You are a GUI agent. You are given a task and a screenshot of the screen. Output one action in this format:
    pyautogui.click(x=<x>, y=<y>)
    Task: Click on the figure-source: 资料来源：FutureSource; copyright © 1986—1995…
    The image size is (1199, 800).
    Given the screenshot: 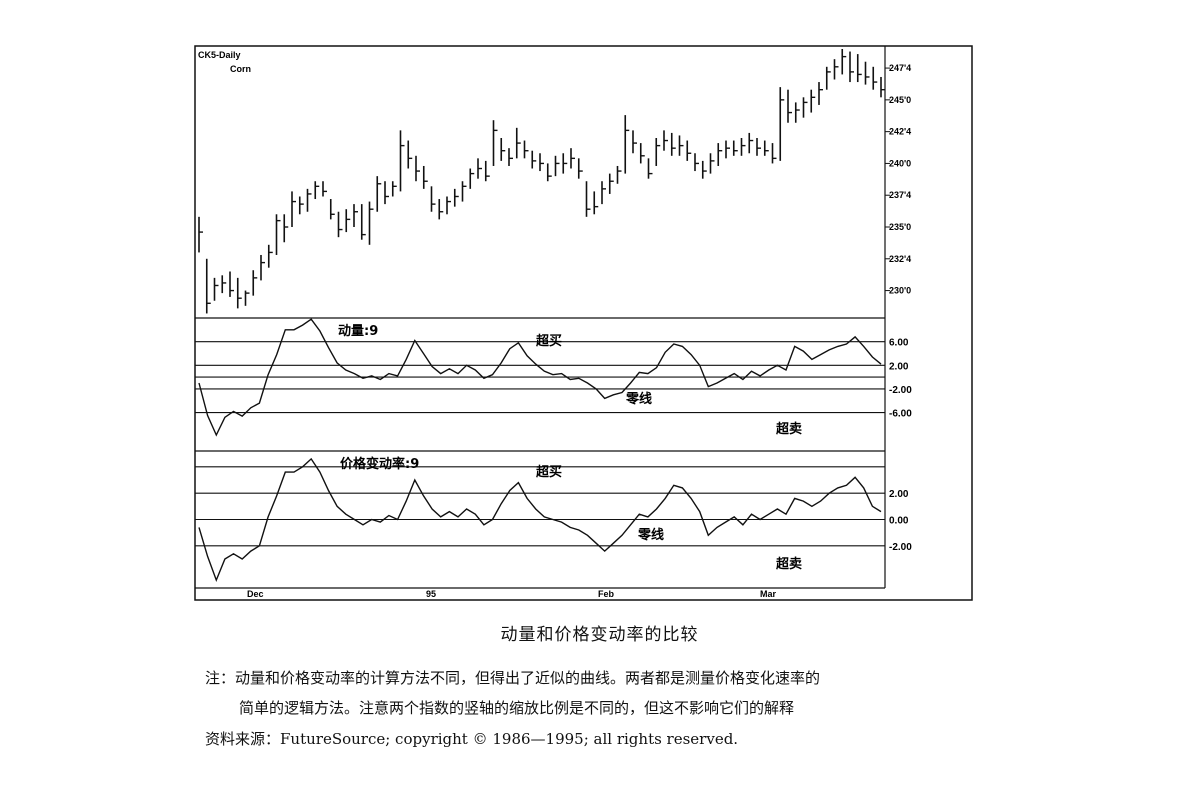 What is the action you would take?
    pyautogui.click(x=471, y=738)
    